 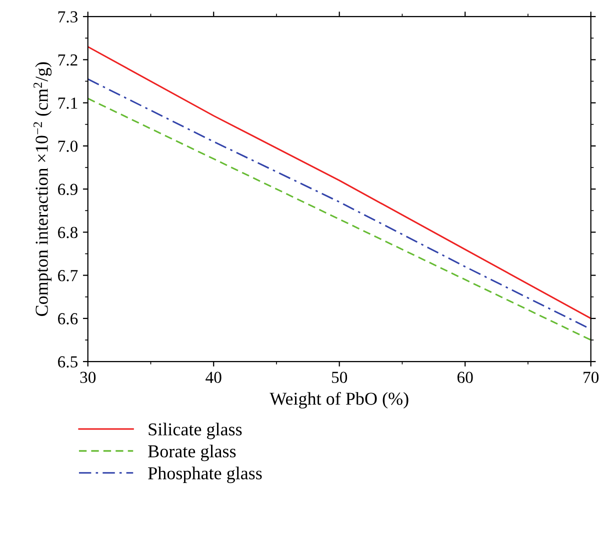 What do you see at coordinates (339, 400) in the screenshot?
I see `x-axis-title: Weight of PbO (%)` at bounding box center [339, 400].